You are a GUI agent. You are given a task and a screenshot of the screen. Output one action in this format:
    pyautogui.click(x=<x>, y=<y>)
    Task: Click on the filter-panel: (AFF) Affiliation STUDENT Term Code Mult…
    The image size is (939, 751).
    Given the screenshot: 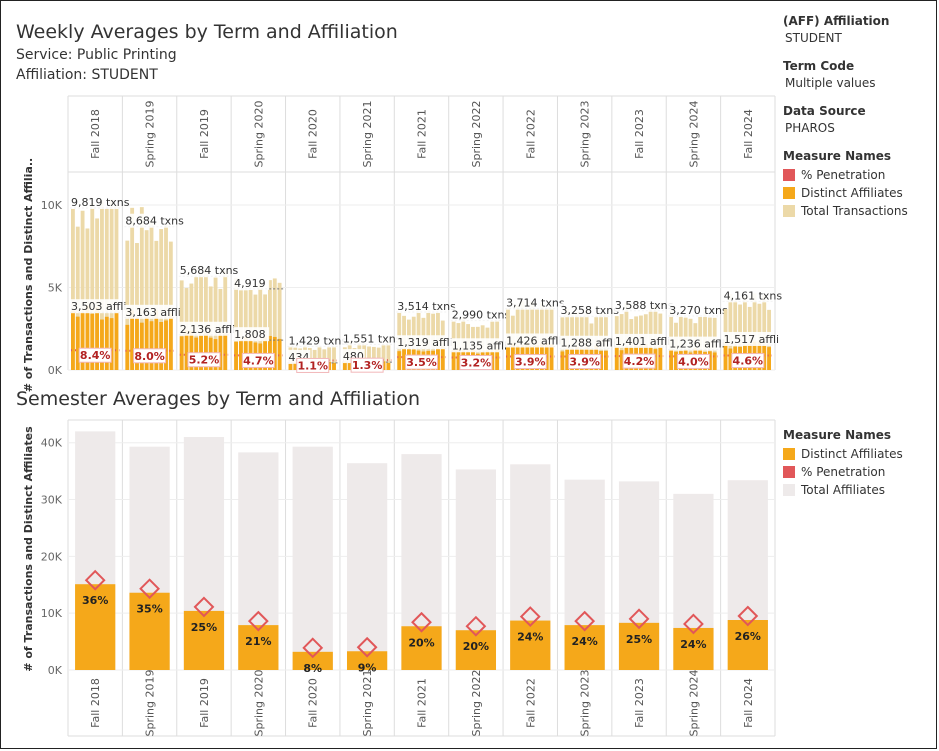 What is the action you would take?
    pyautogui.click(x=845, y=117)
    